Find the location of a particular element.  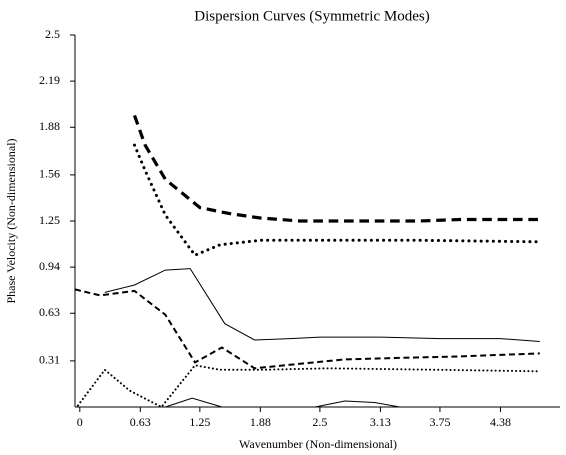

x-tick-label: 2.5 is located at coordinates (319, 422).